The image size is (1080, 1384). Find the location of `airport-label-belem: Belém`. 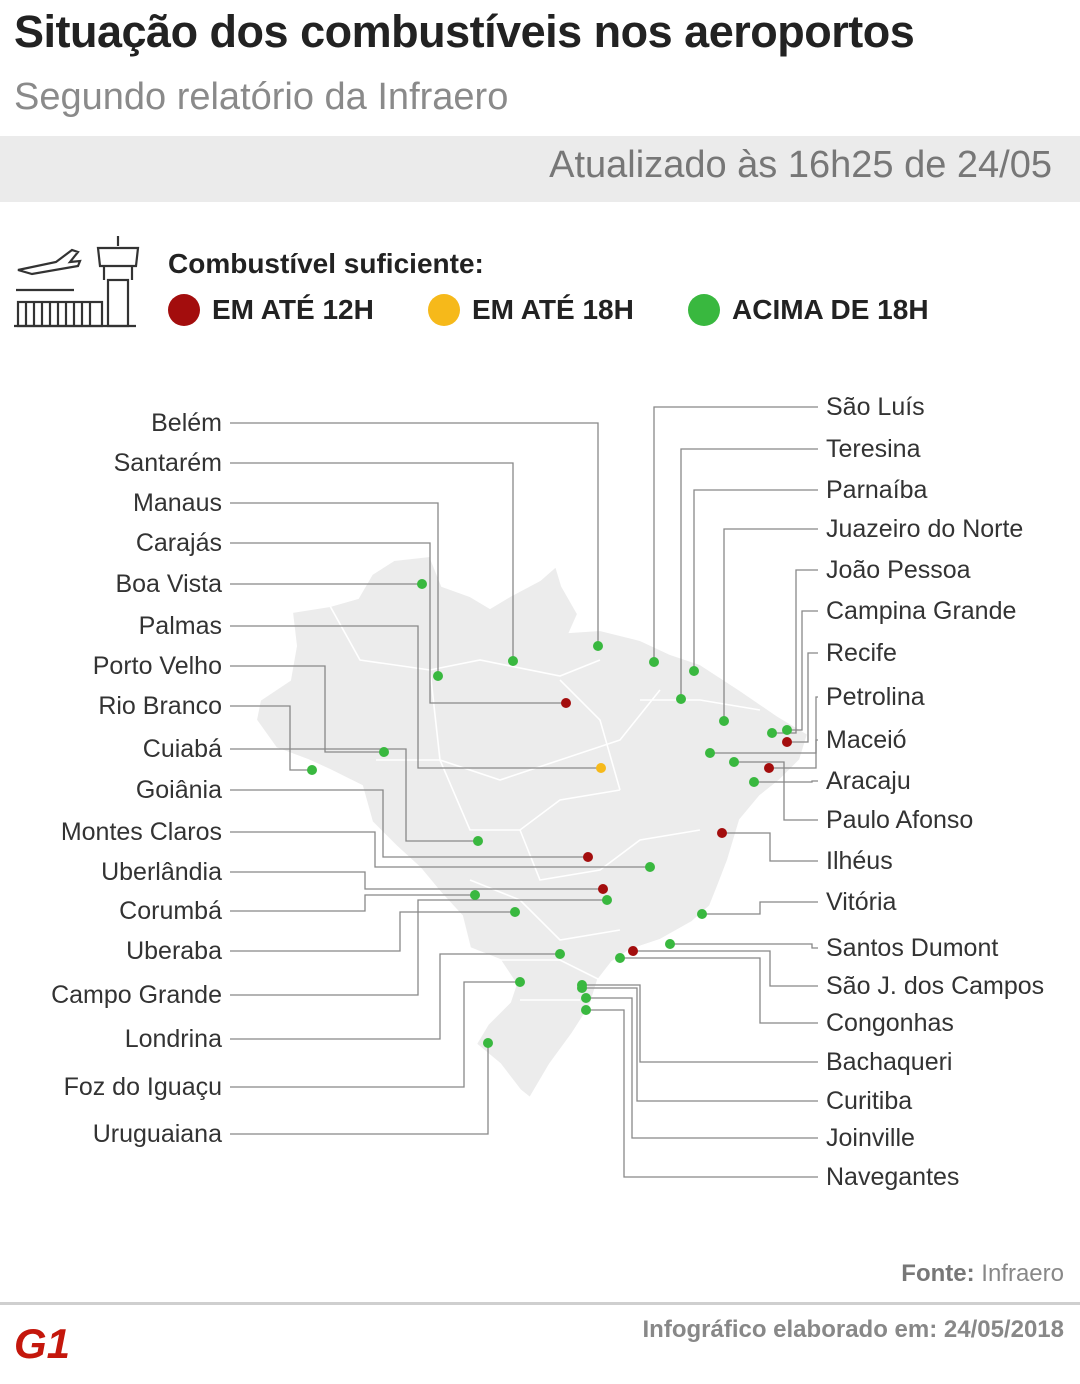

airport-label-belem: Belém is located at coordinates (186, 423).